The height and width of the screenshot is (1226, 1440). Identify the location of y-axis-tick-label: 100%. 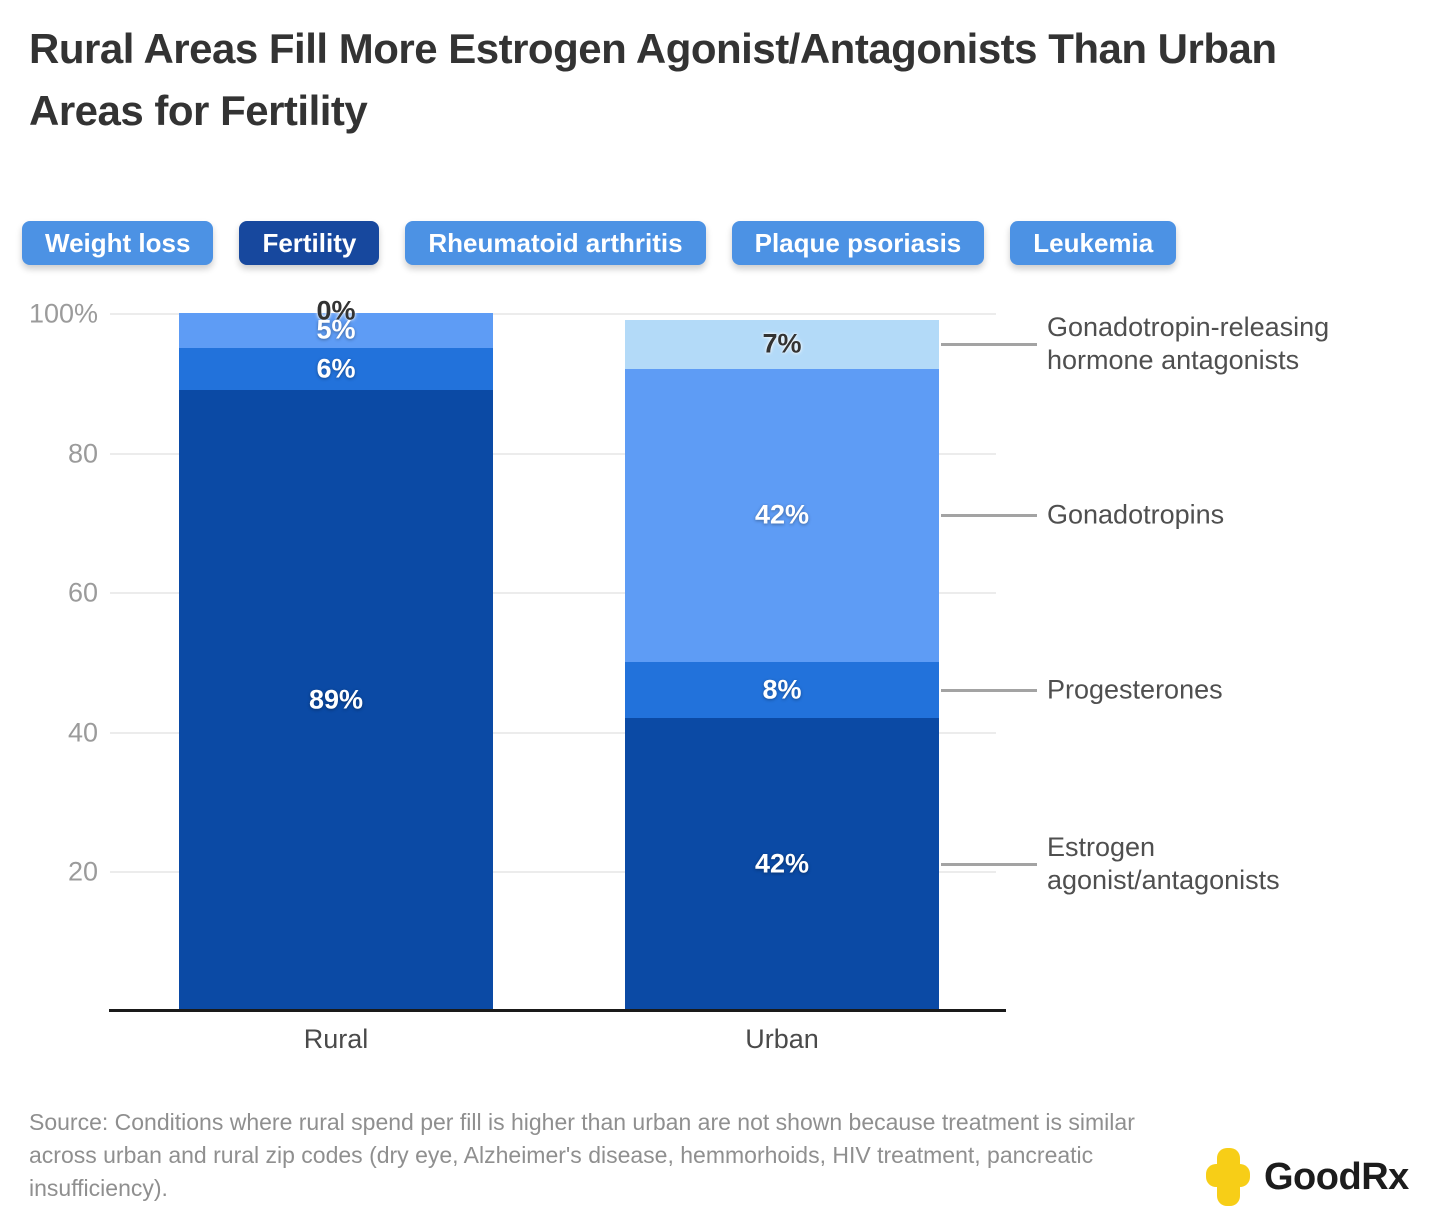
(63, 313).